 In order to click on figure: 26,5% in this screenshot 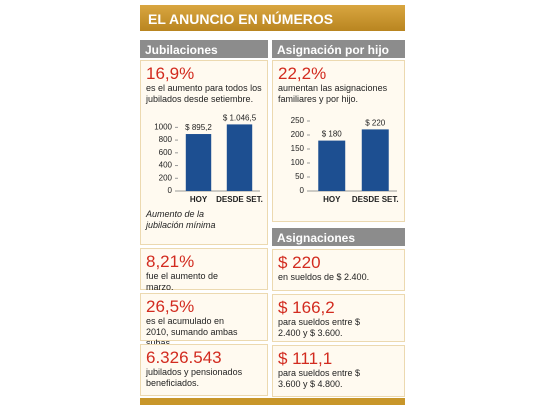, I will do `click(170, 306)`.